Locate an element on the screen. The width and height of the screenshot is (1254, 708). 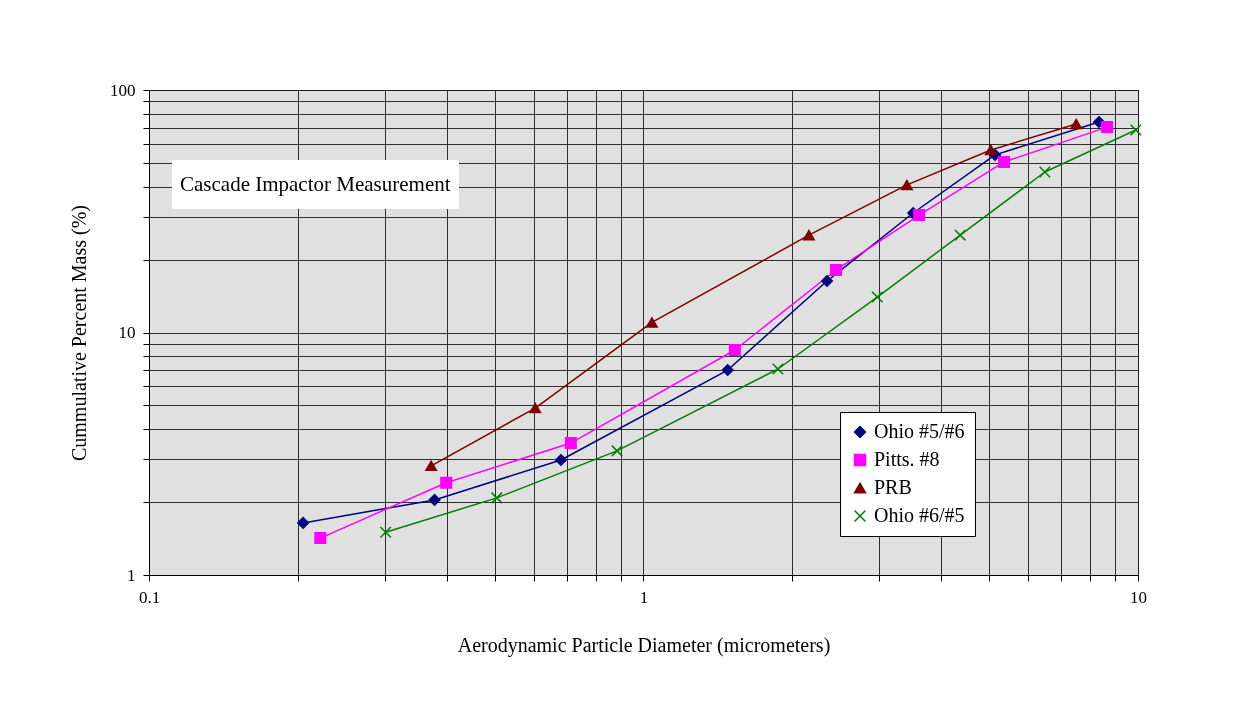
y-tick-label: 1 is located at coordinates (131, 575).